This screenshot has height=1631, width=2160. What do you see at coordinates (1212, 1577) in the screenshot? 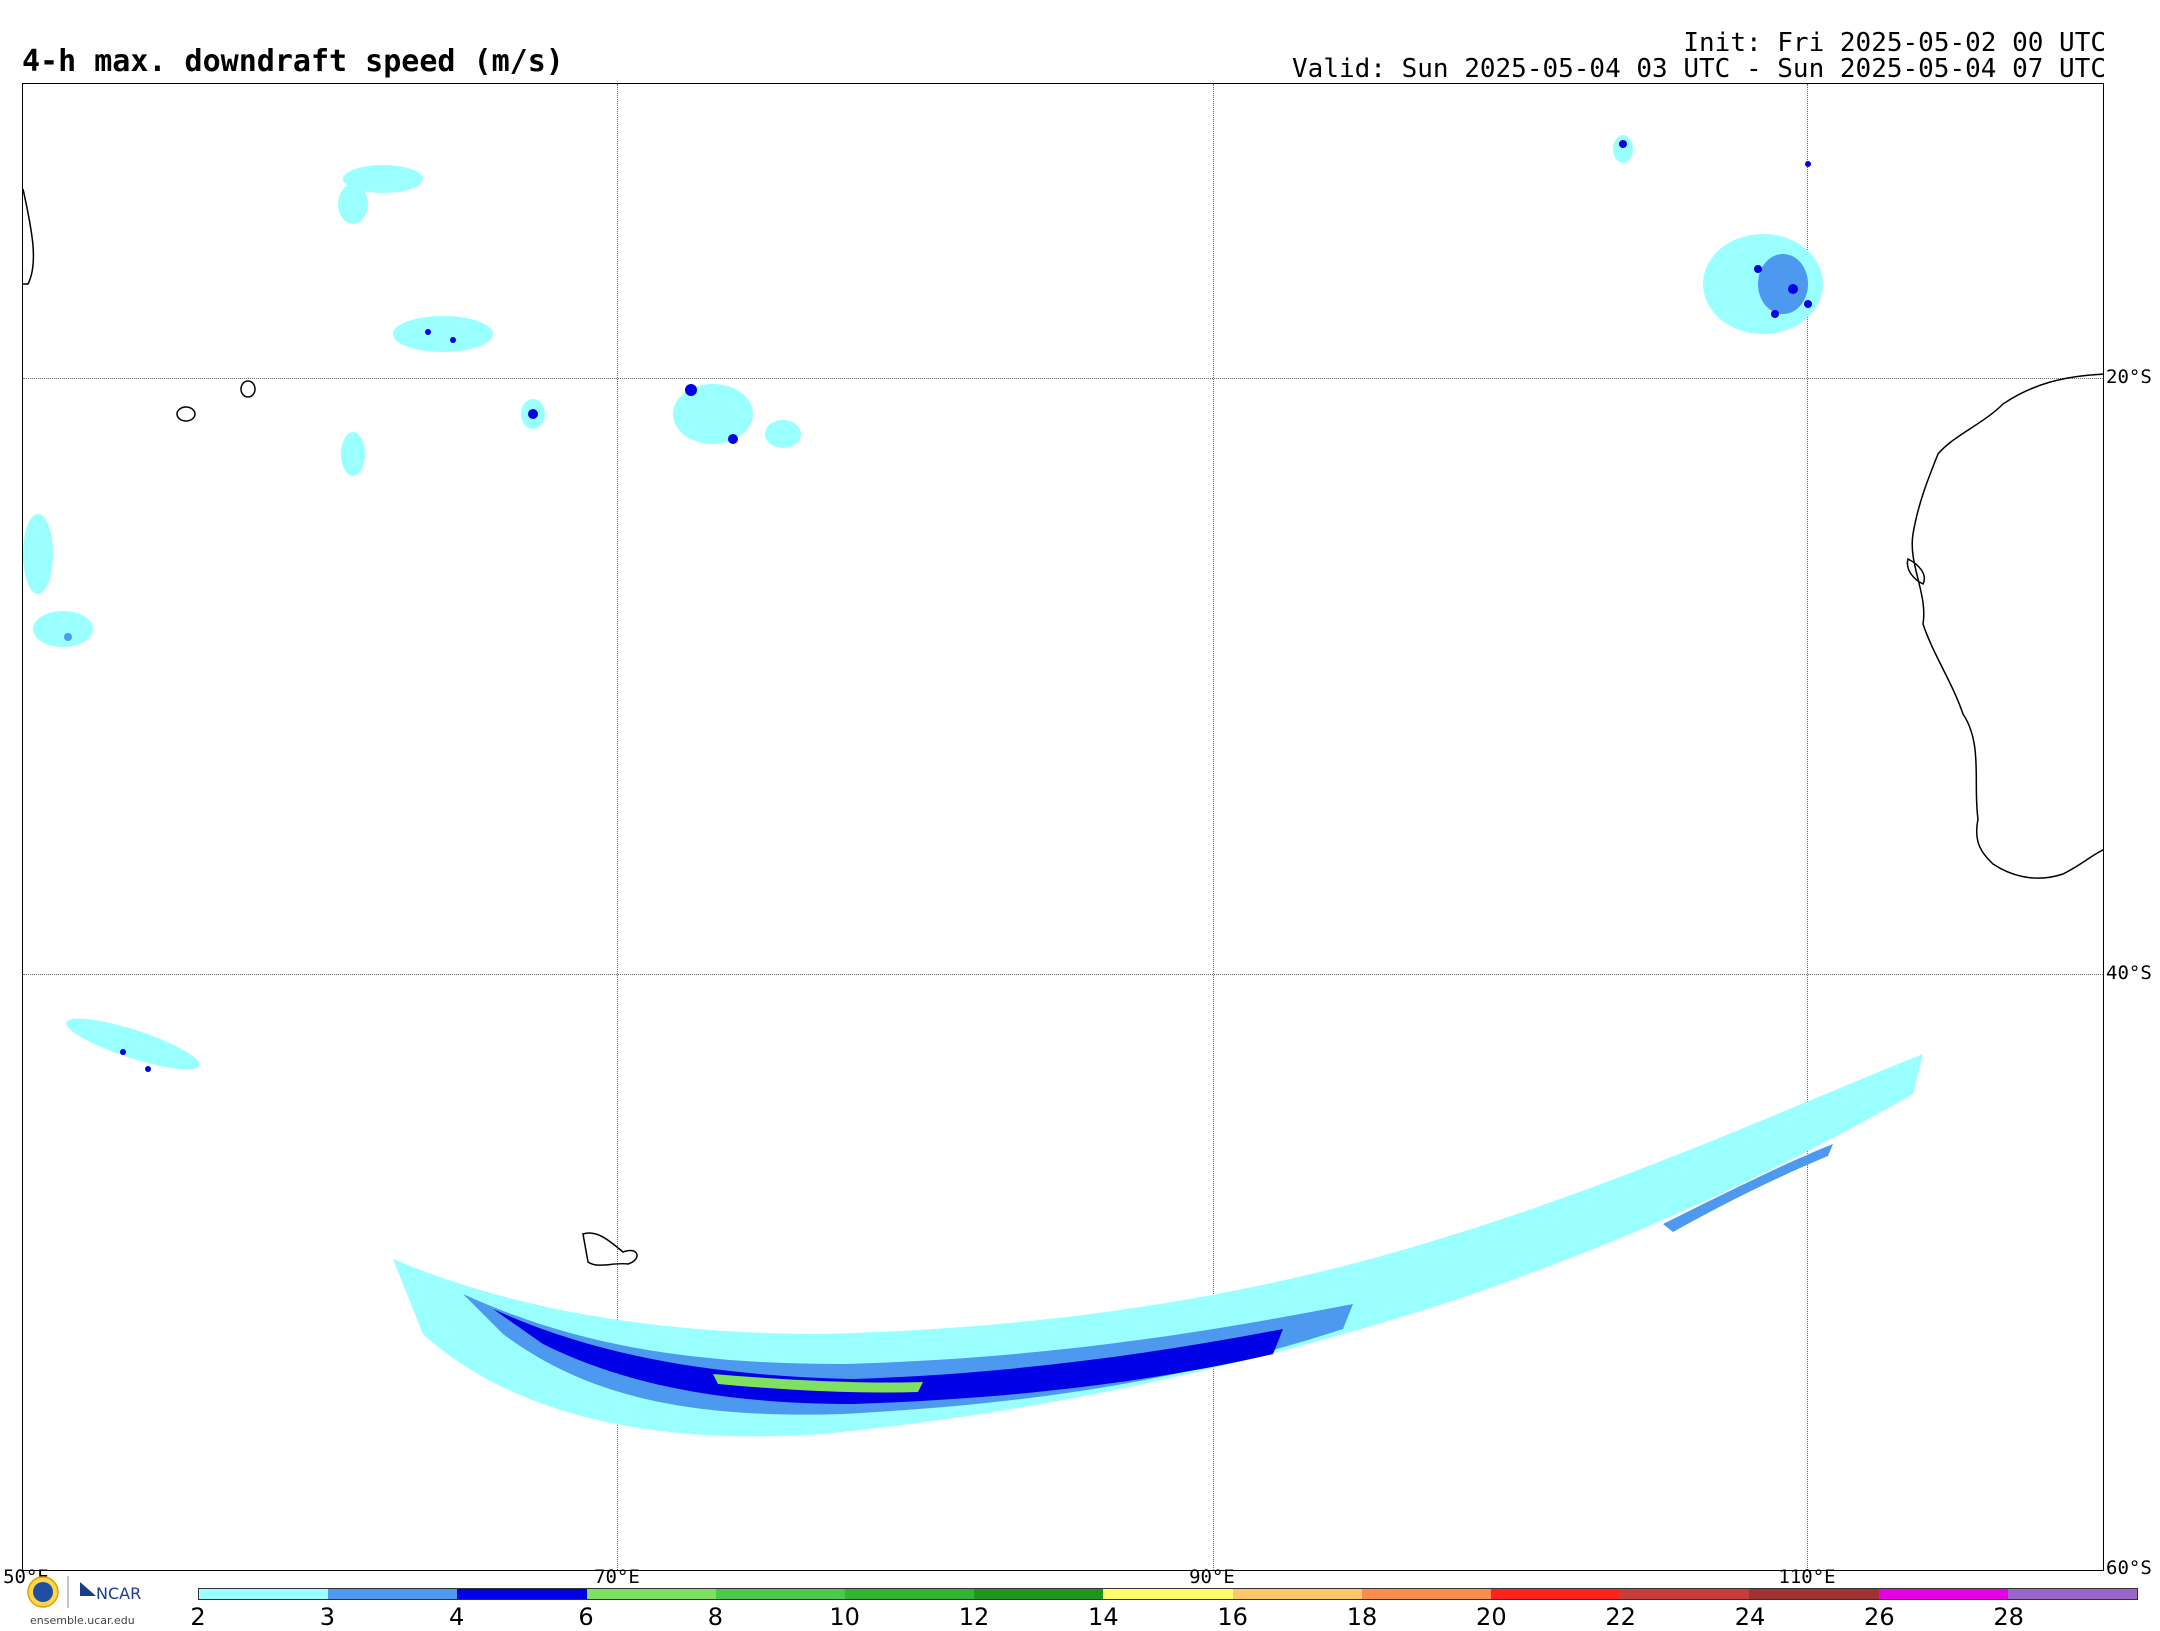
I see `lon-label-90e: 90°E` at bounding box center [1212, 1577].